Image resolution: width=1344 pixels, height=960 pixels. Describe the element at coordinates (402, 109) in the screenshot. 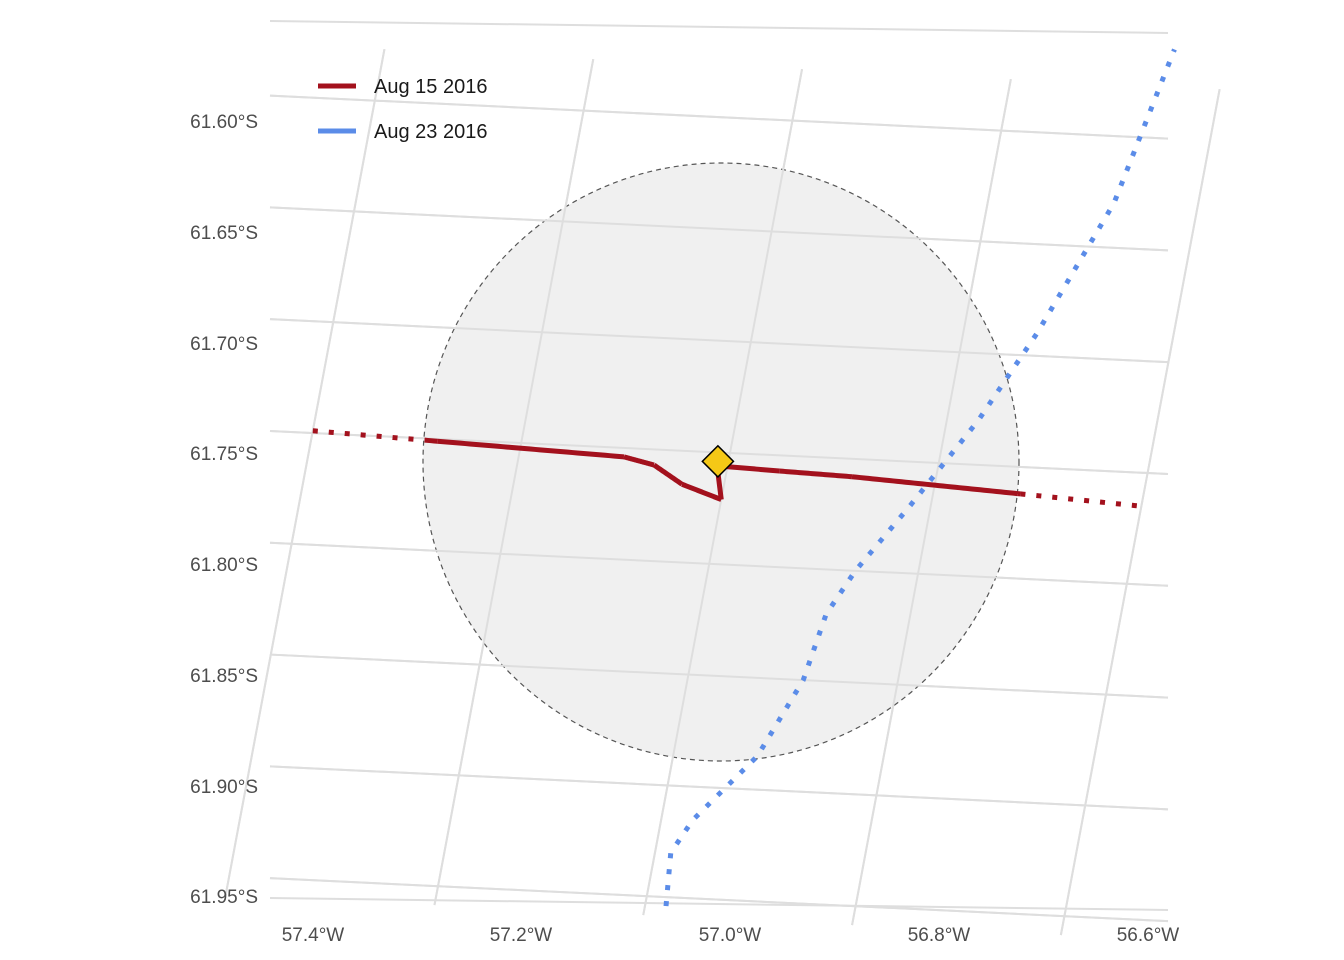

I see `legend: Aug 15 2016 Aug 23 2016` at that location.